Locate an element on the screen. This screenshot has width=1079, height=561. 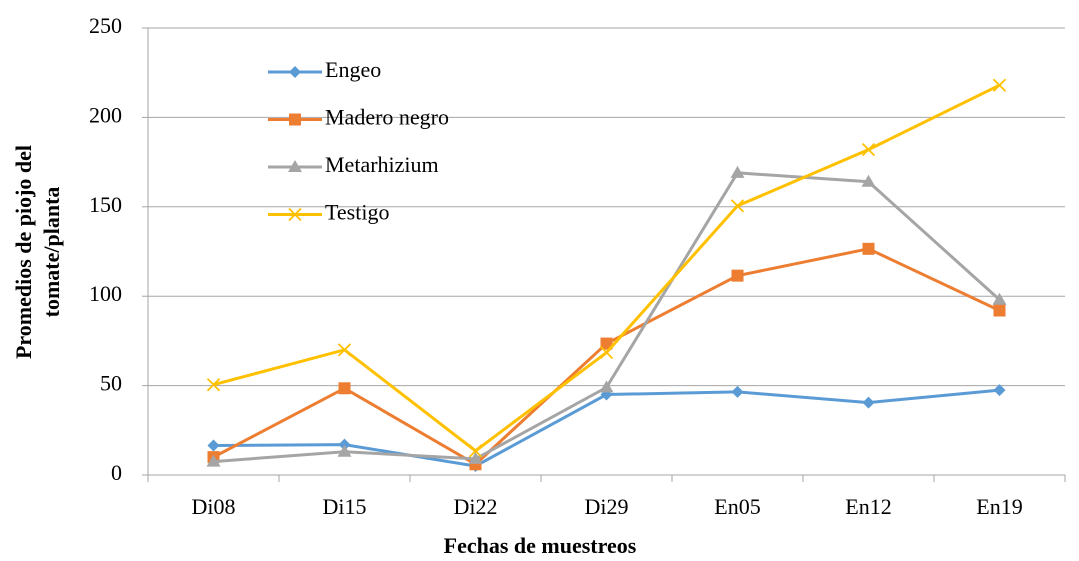
x-tick-label: Di15 is located at coordinates (345, 506).